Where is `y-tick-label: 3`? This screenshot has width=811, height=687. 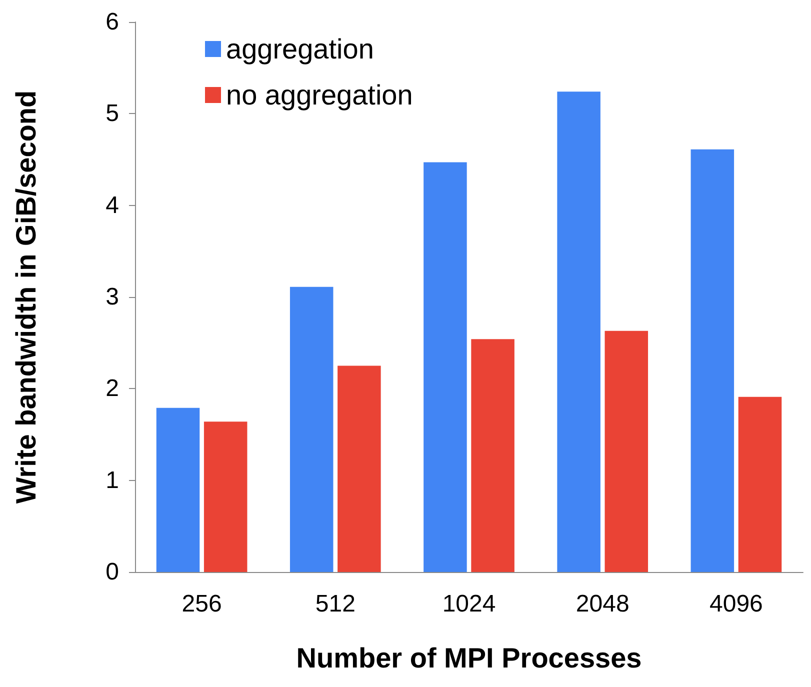
y-tick-label: 3 is located at coordinates (112, 297).